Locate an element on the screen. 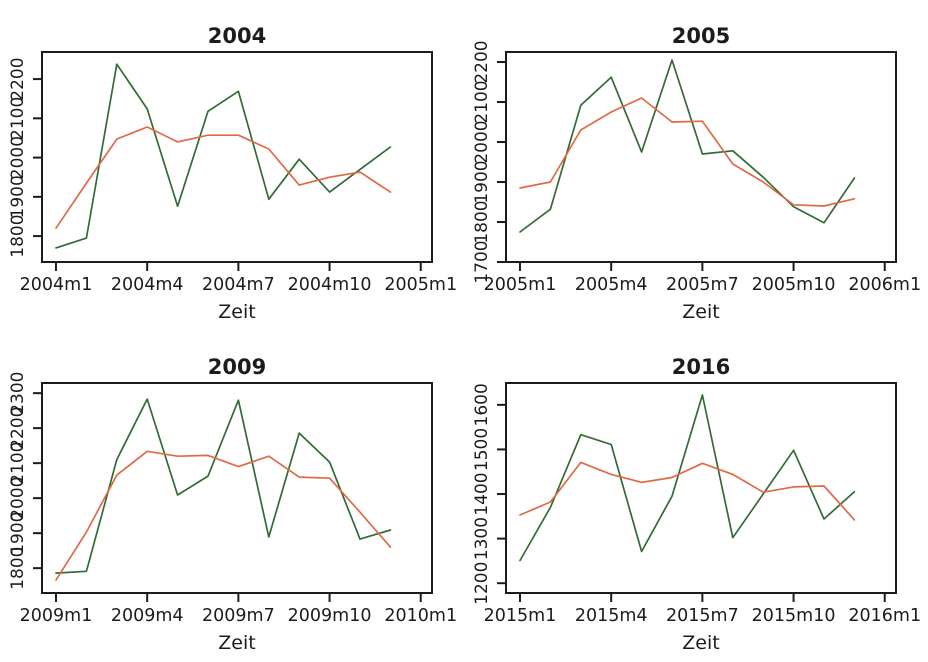  x-tick-label: 2015m4 is located at coordinates (611, 616).